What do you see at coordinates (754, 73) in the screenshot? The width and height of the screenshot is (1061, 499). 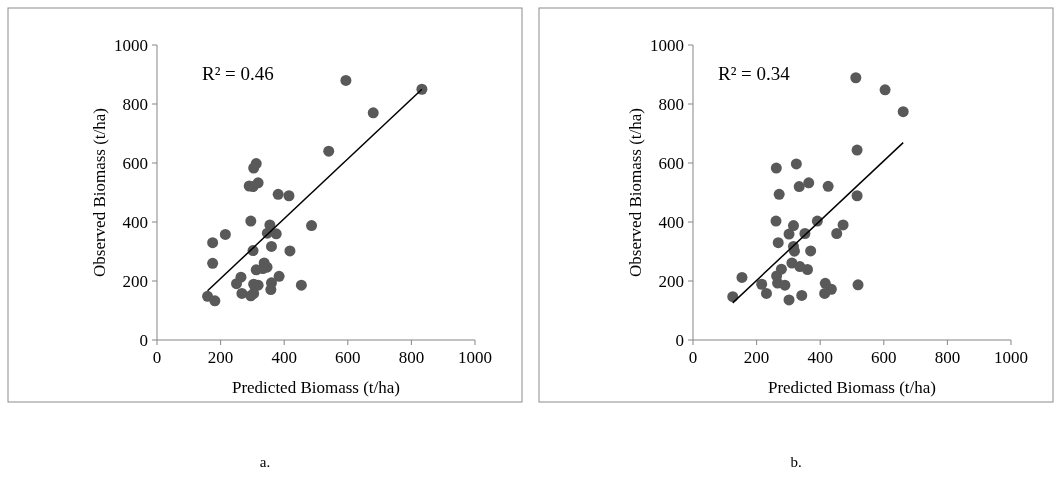 I see `annotation: R² = 0.34` at bounding box center [754, 73].